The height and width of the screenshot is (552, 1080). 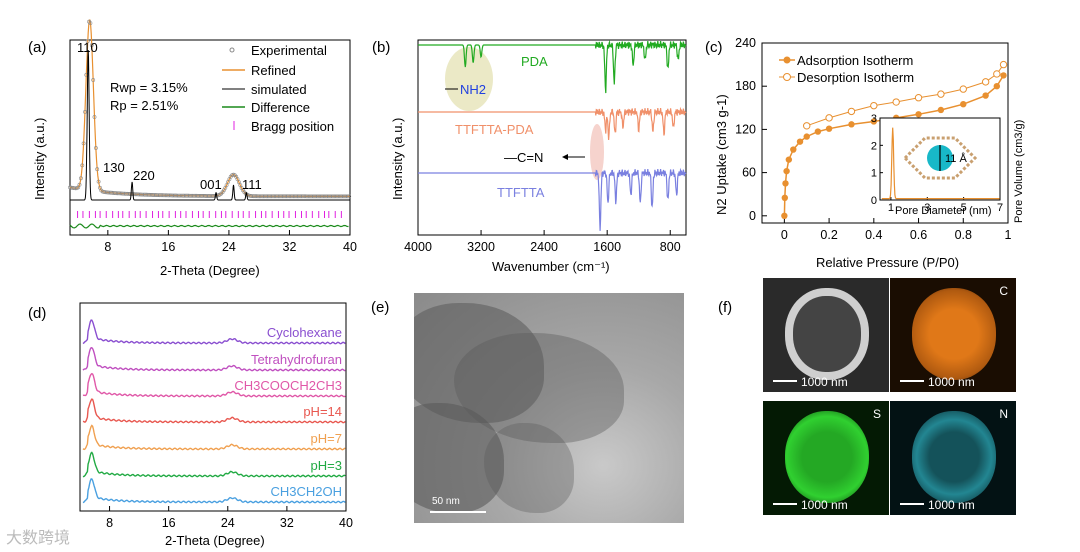 I want to click on panel-b-frame, so click(x=552, y=137).